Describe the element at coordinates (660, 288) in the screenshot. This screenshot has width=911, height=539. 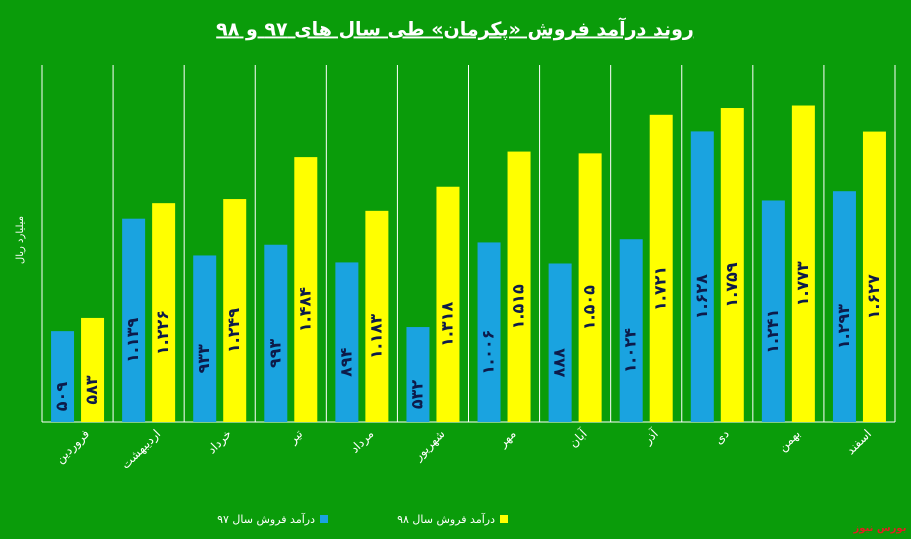
I see `data-label: ۱.۷۲۱` at that location.